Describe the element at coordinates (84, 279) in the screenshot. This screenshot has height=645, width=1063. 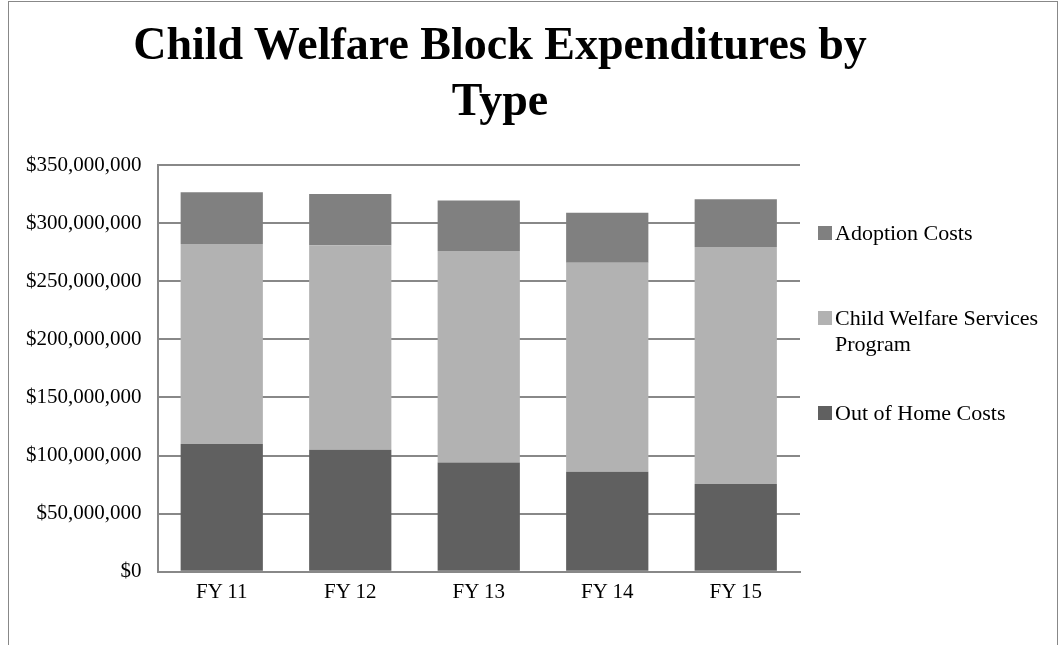
I see `y-tick-label: $250,000,000` at that location.